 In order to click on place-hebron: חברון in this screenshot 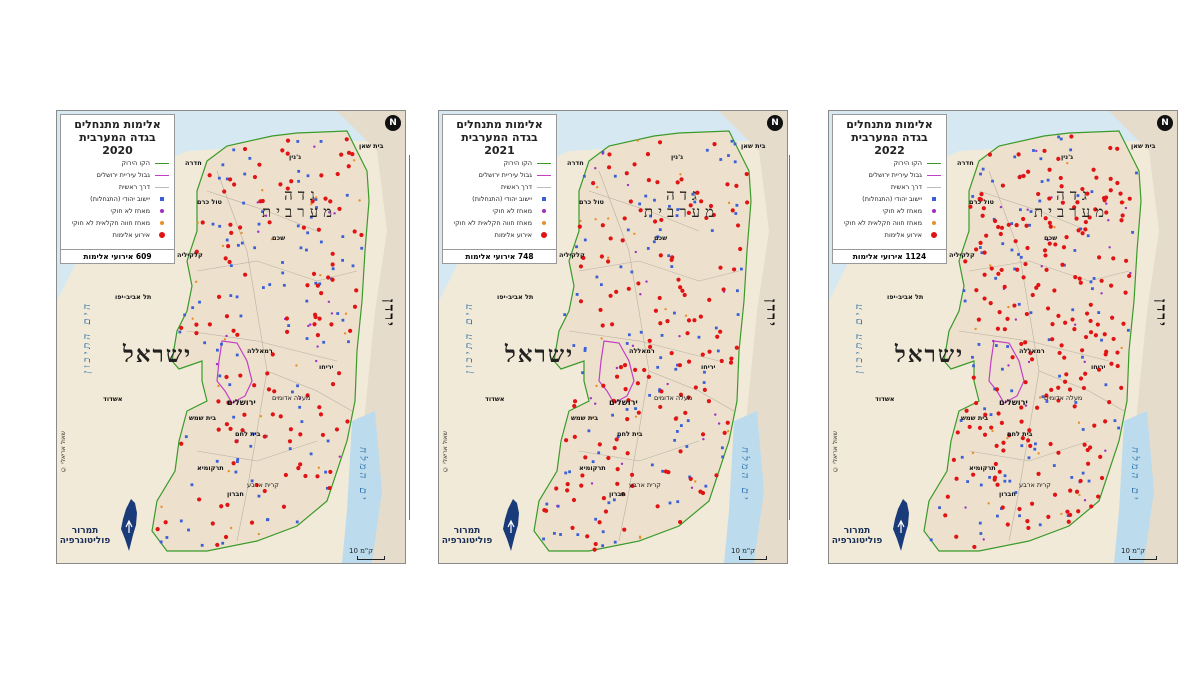, I will do `click(235, 494)`.